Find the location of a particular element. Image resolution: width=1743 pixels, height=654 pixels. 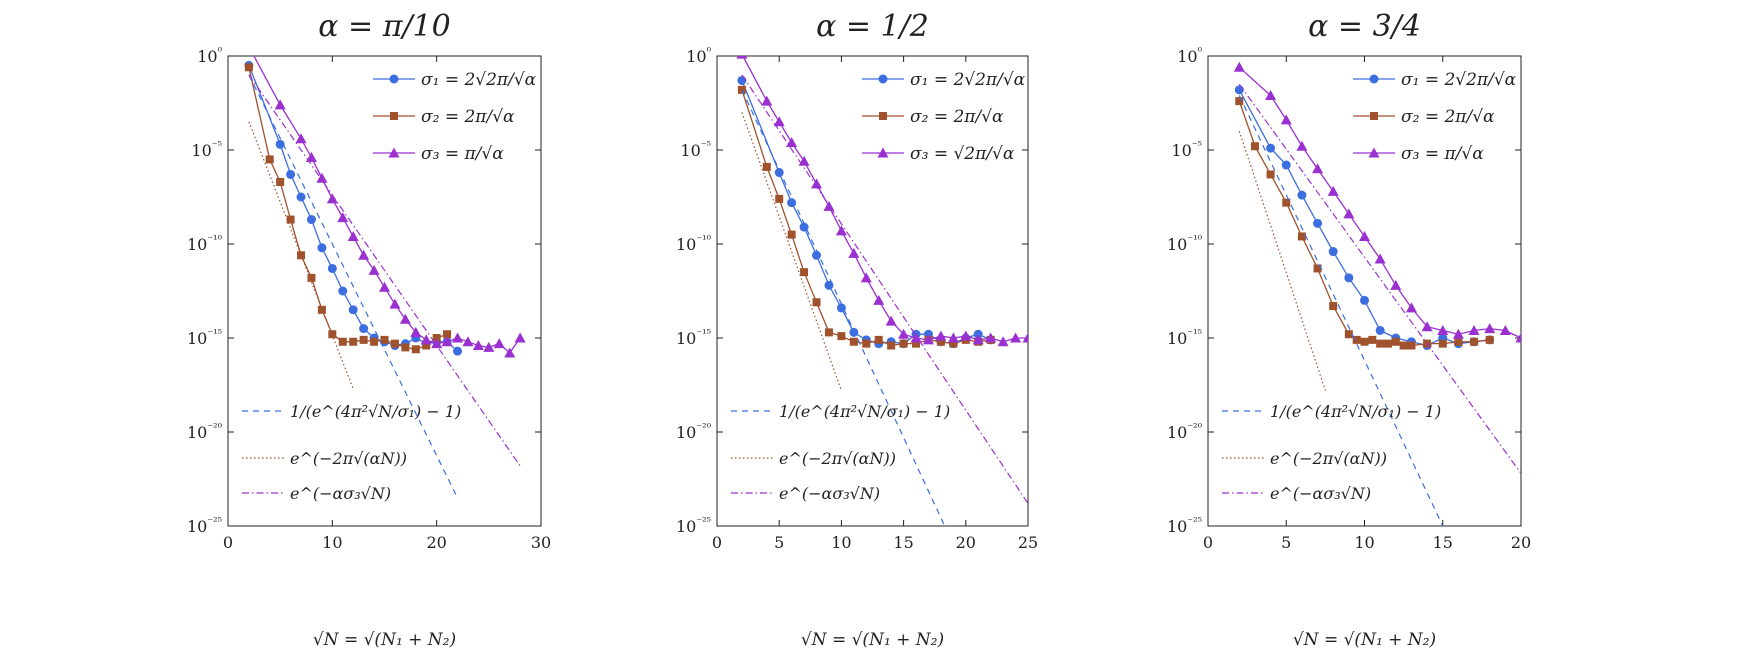

x-tick-label: 15 is located at coordinates (903, 542).